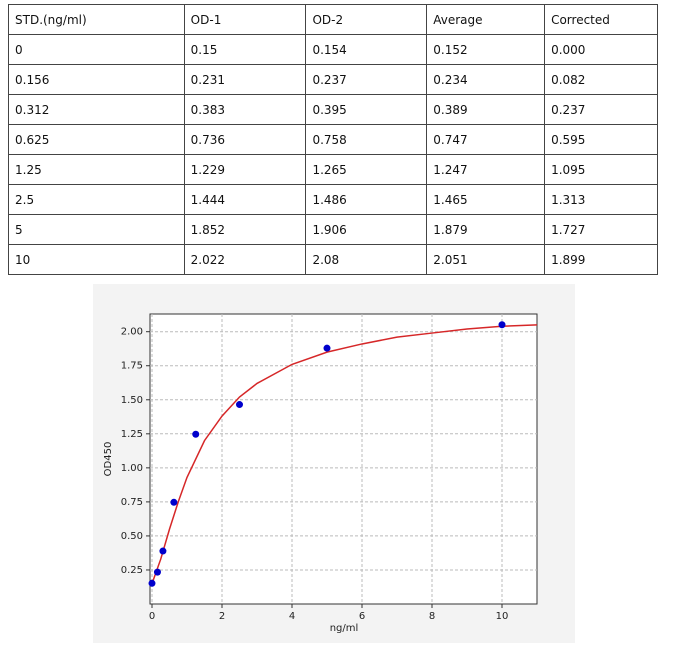  What do you see at coordinates (245, 19) in the screenshot?
I see `table-cell: OD-1` at bounding box center [245, 19].